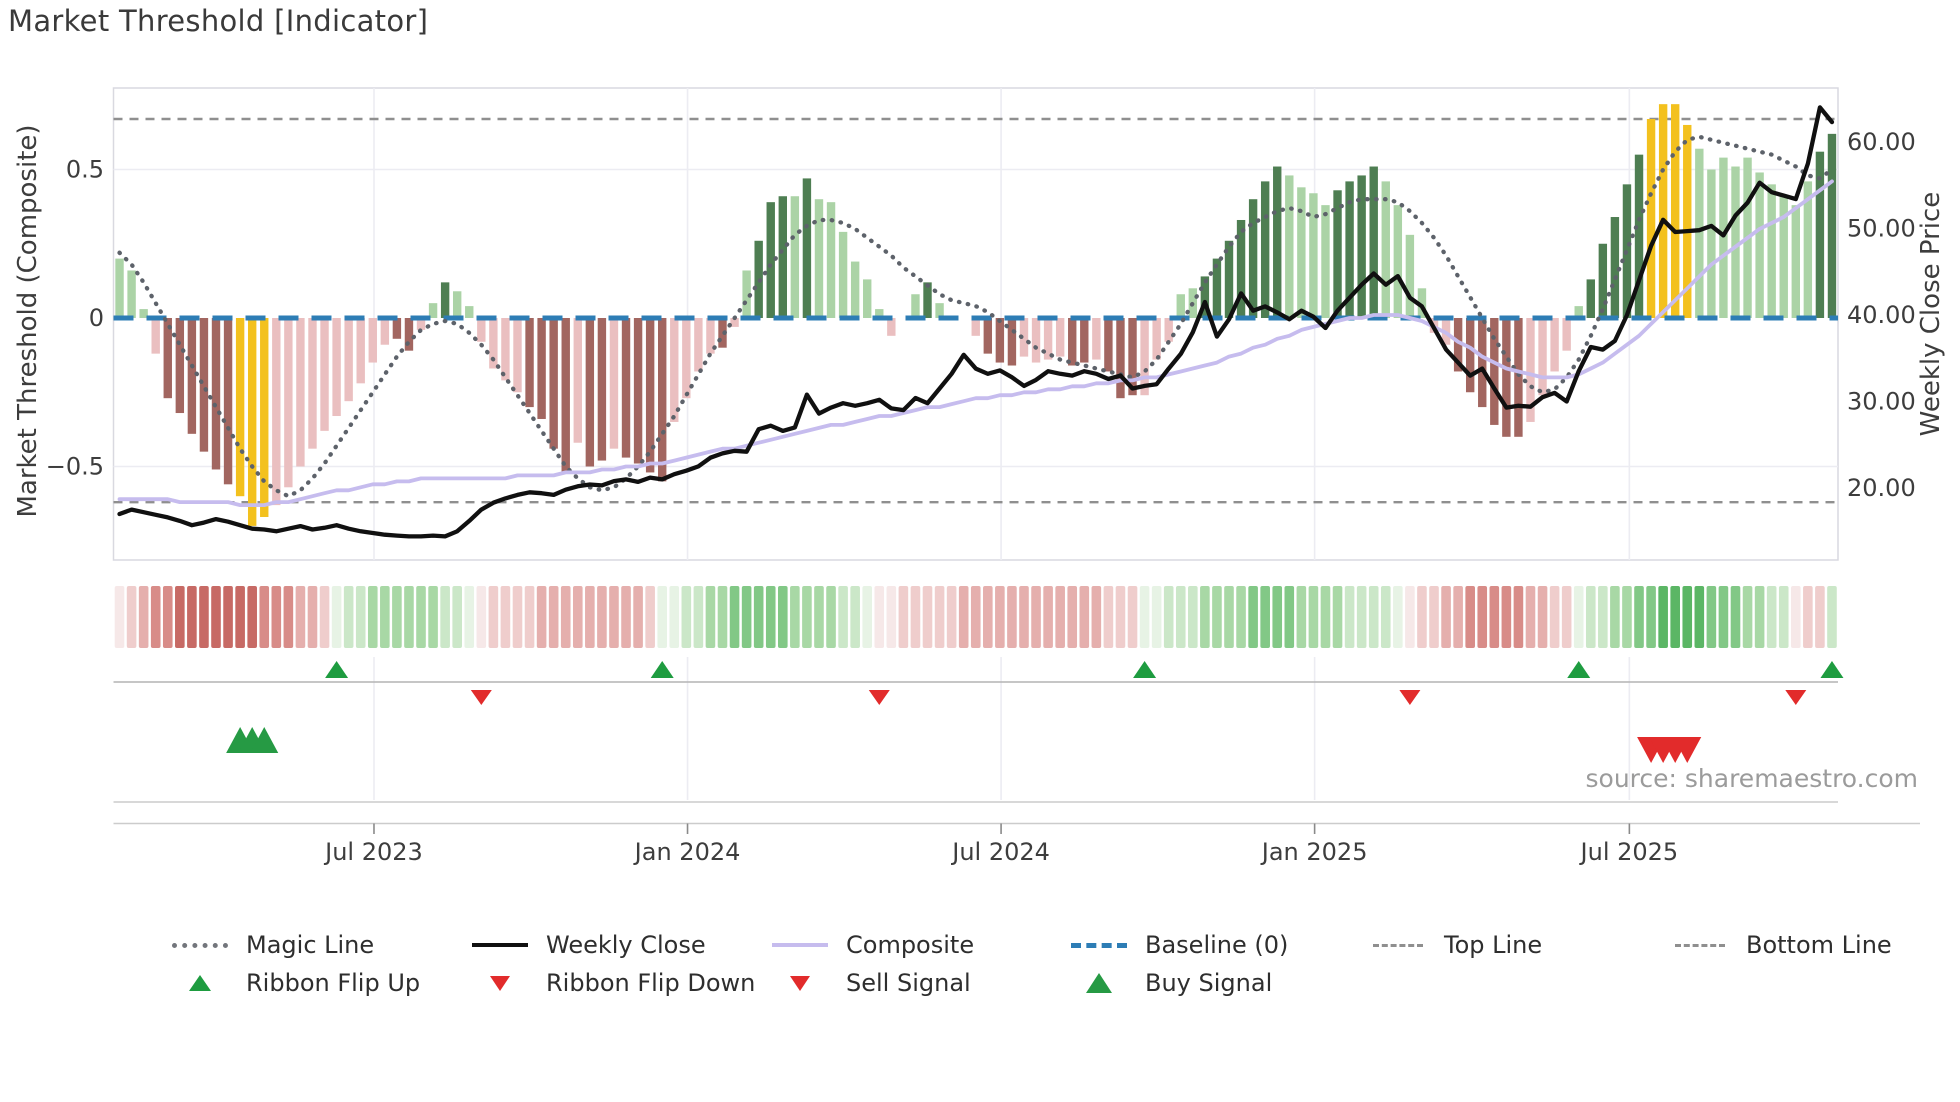 Image resolution: width=1960 pixels, height=1102 pixels. What do you see at coordinates (873, 945) in the screenshot?
I see `legend-item-composite: Composite` at bounding box center [873, 945].